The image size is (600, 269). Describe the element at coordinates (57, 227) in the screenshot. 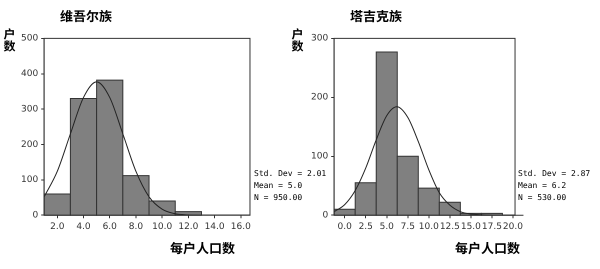

I see `x-tick-label: 2.0` at that location.